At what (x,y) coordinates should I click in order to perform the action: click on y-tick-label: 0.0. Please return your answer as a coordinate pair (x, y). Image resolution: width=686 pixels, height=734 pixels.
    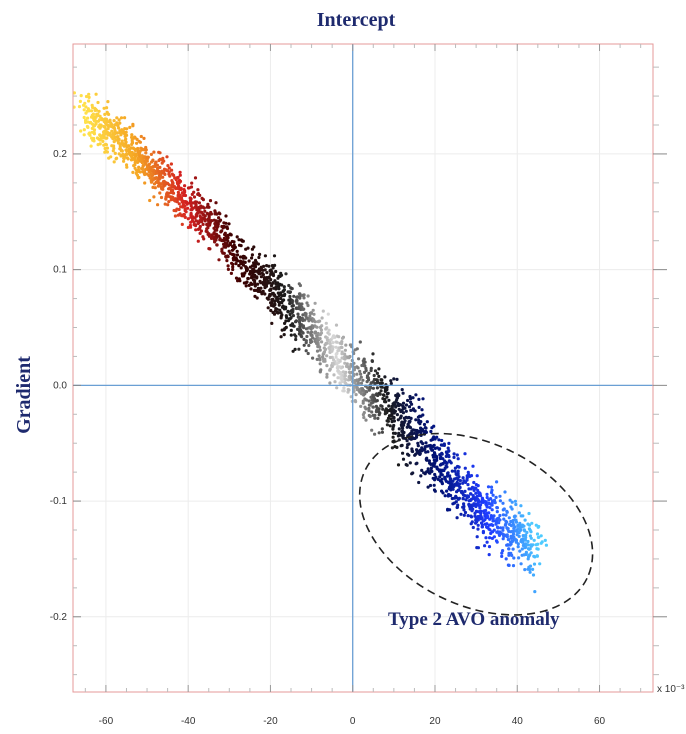
    Looking at the image, I should click on (60, 385).